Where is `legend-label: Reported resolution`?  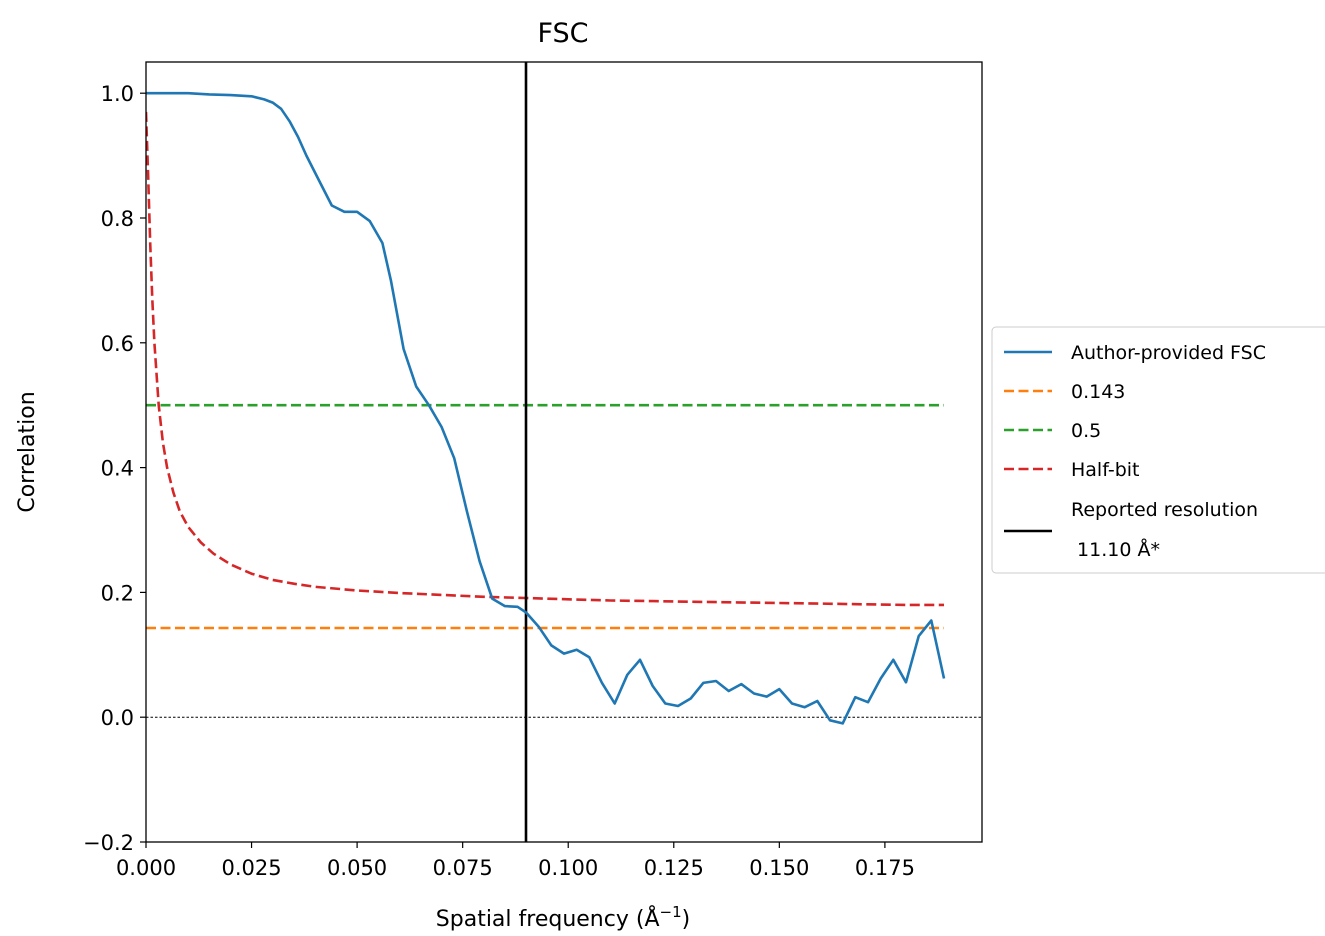 legend-label: Reported resolution is located at coordinates (1164, 510).